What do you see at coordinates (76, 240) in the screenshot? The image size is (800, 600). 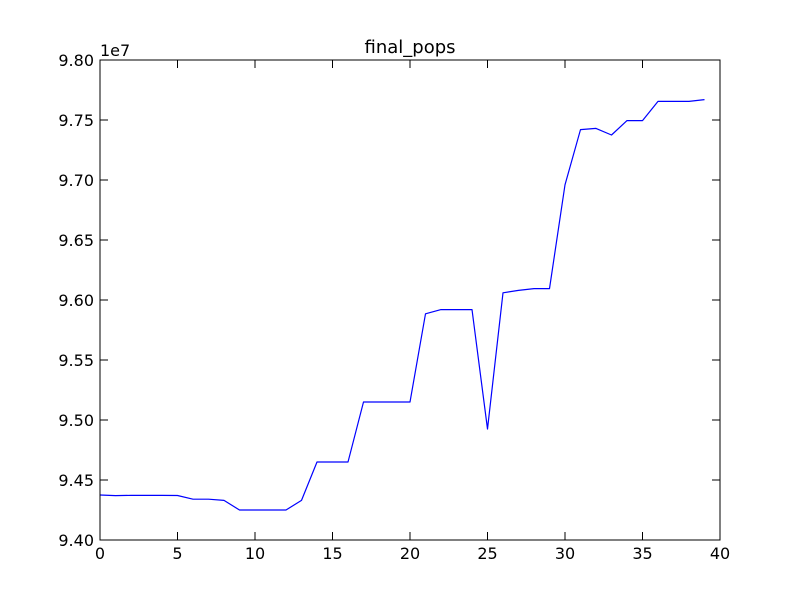 I see `y-tick-label: 9.65` at bounding box center [76, 240].